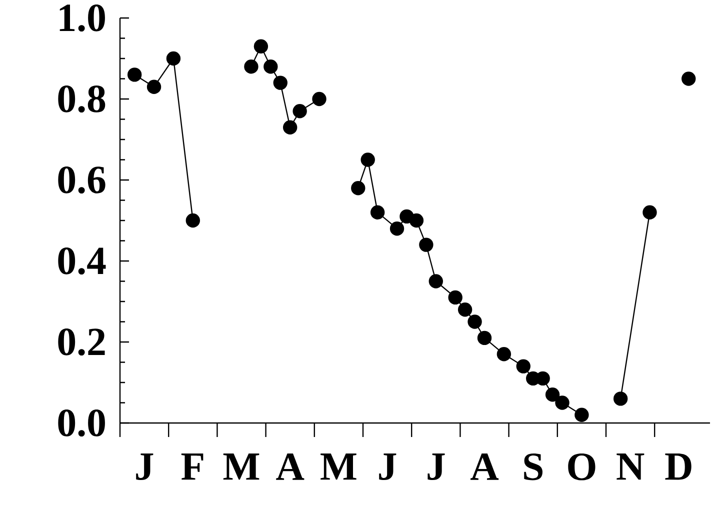 Image resolution: width=715 pixels, height=518 pixels. What do you see at coordinates (678, 467) in the screenshot?
I see `x-tick-label: D` at bounding box center [678, 467].